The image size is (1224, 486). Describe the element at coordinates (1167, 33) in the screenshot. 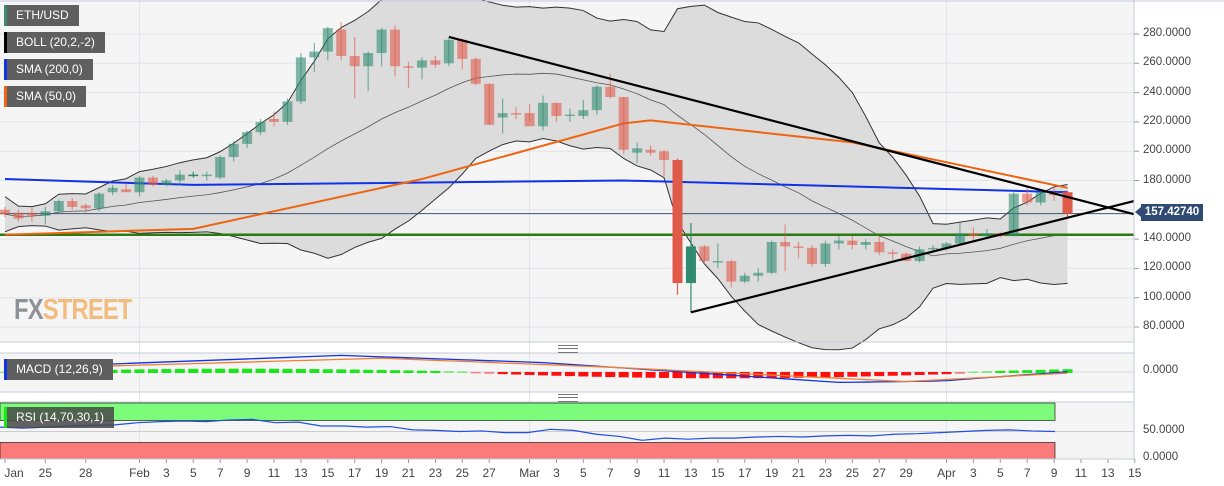

I see `y-tick: 280.0000` at that location.